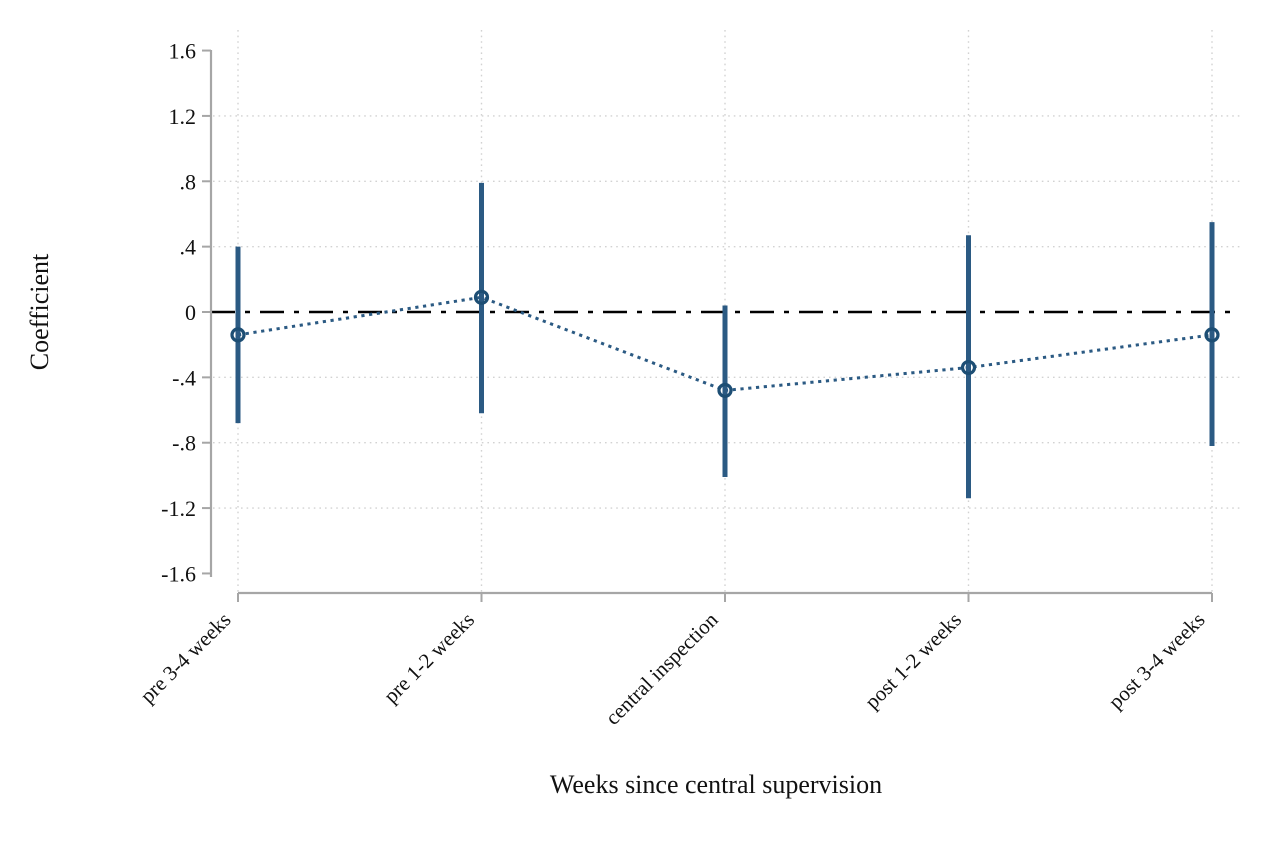 The width and height of the screenshot is (1268, 847). I want to click on y-tick-label: -1.6, so click(178, 573).